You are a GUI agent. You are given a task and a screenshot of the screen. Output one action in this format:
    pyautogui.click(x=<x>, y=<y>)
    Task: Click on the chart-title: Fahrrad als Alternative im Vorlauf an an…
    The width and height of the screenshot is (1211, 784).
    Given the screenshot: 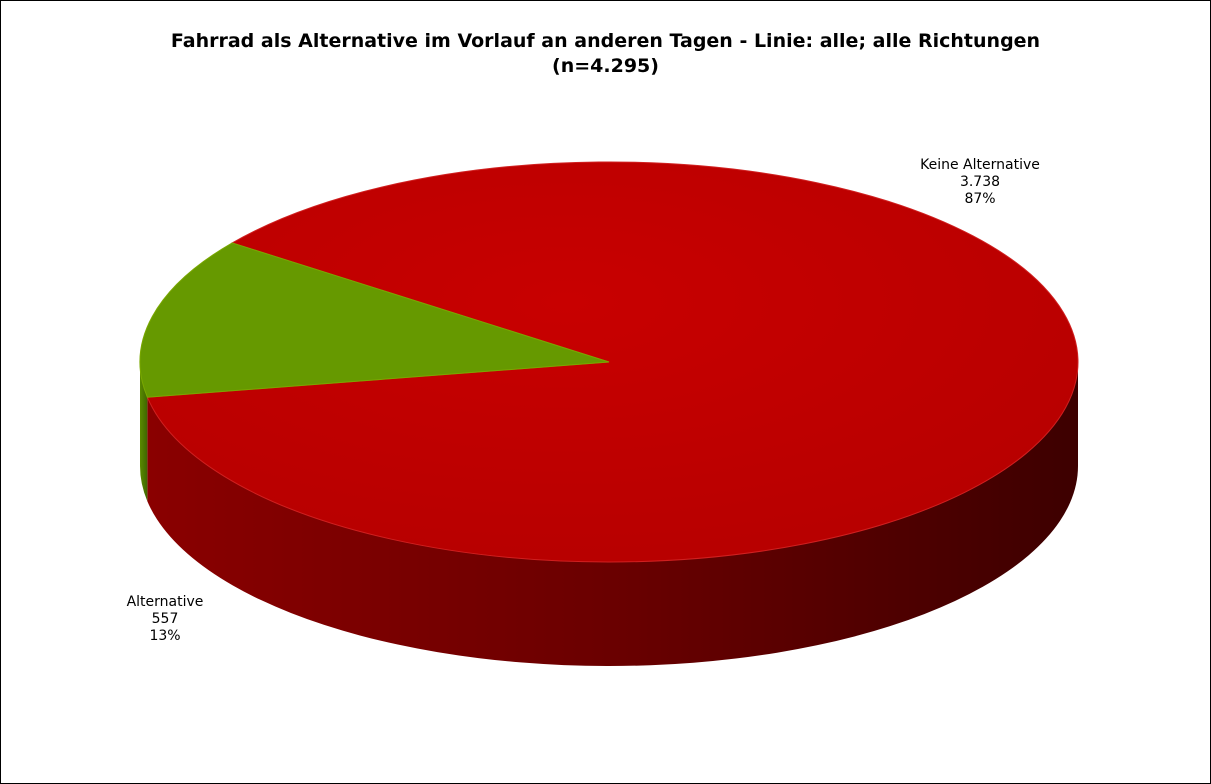 What is the action you would take?
    pyautogui.click(x=605, y=41)
    